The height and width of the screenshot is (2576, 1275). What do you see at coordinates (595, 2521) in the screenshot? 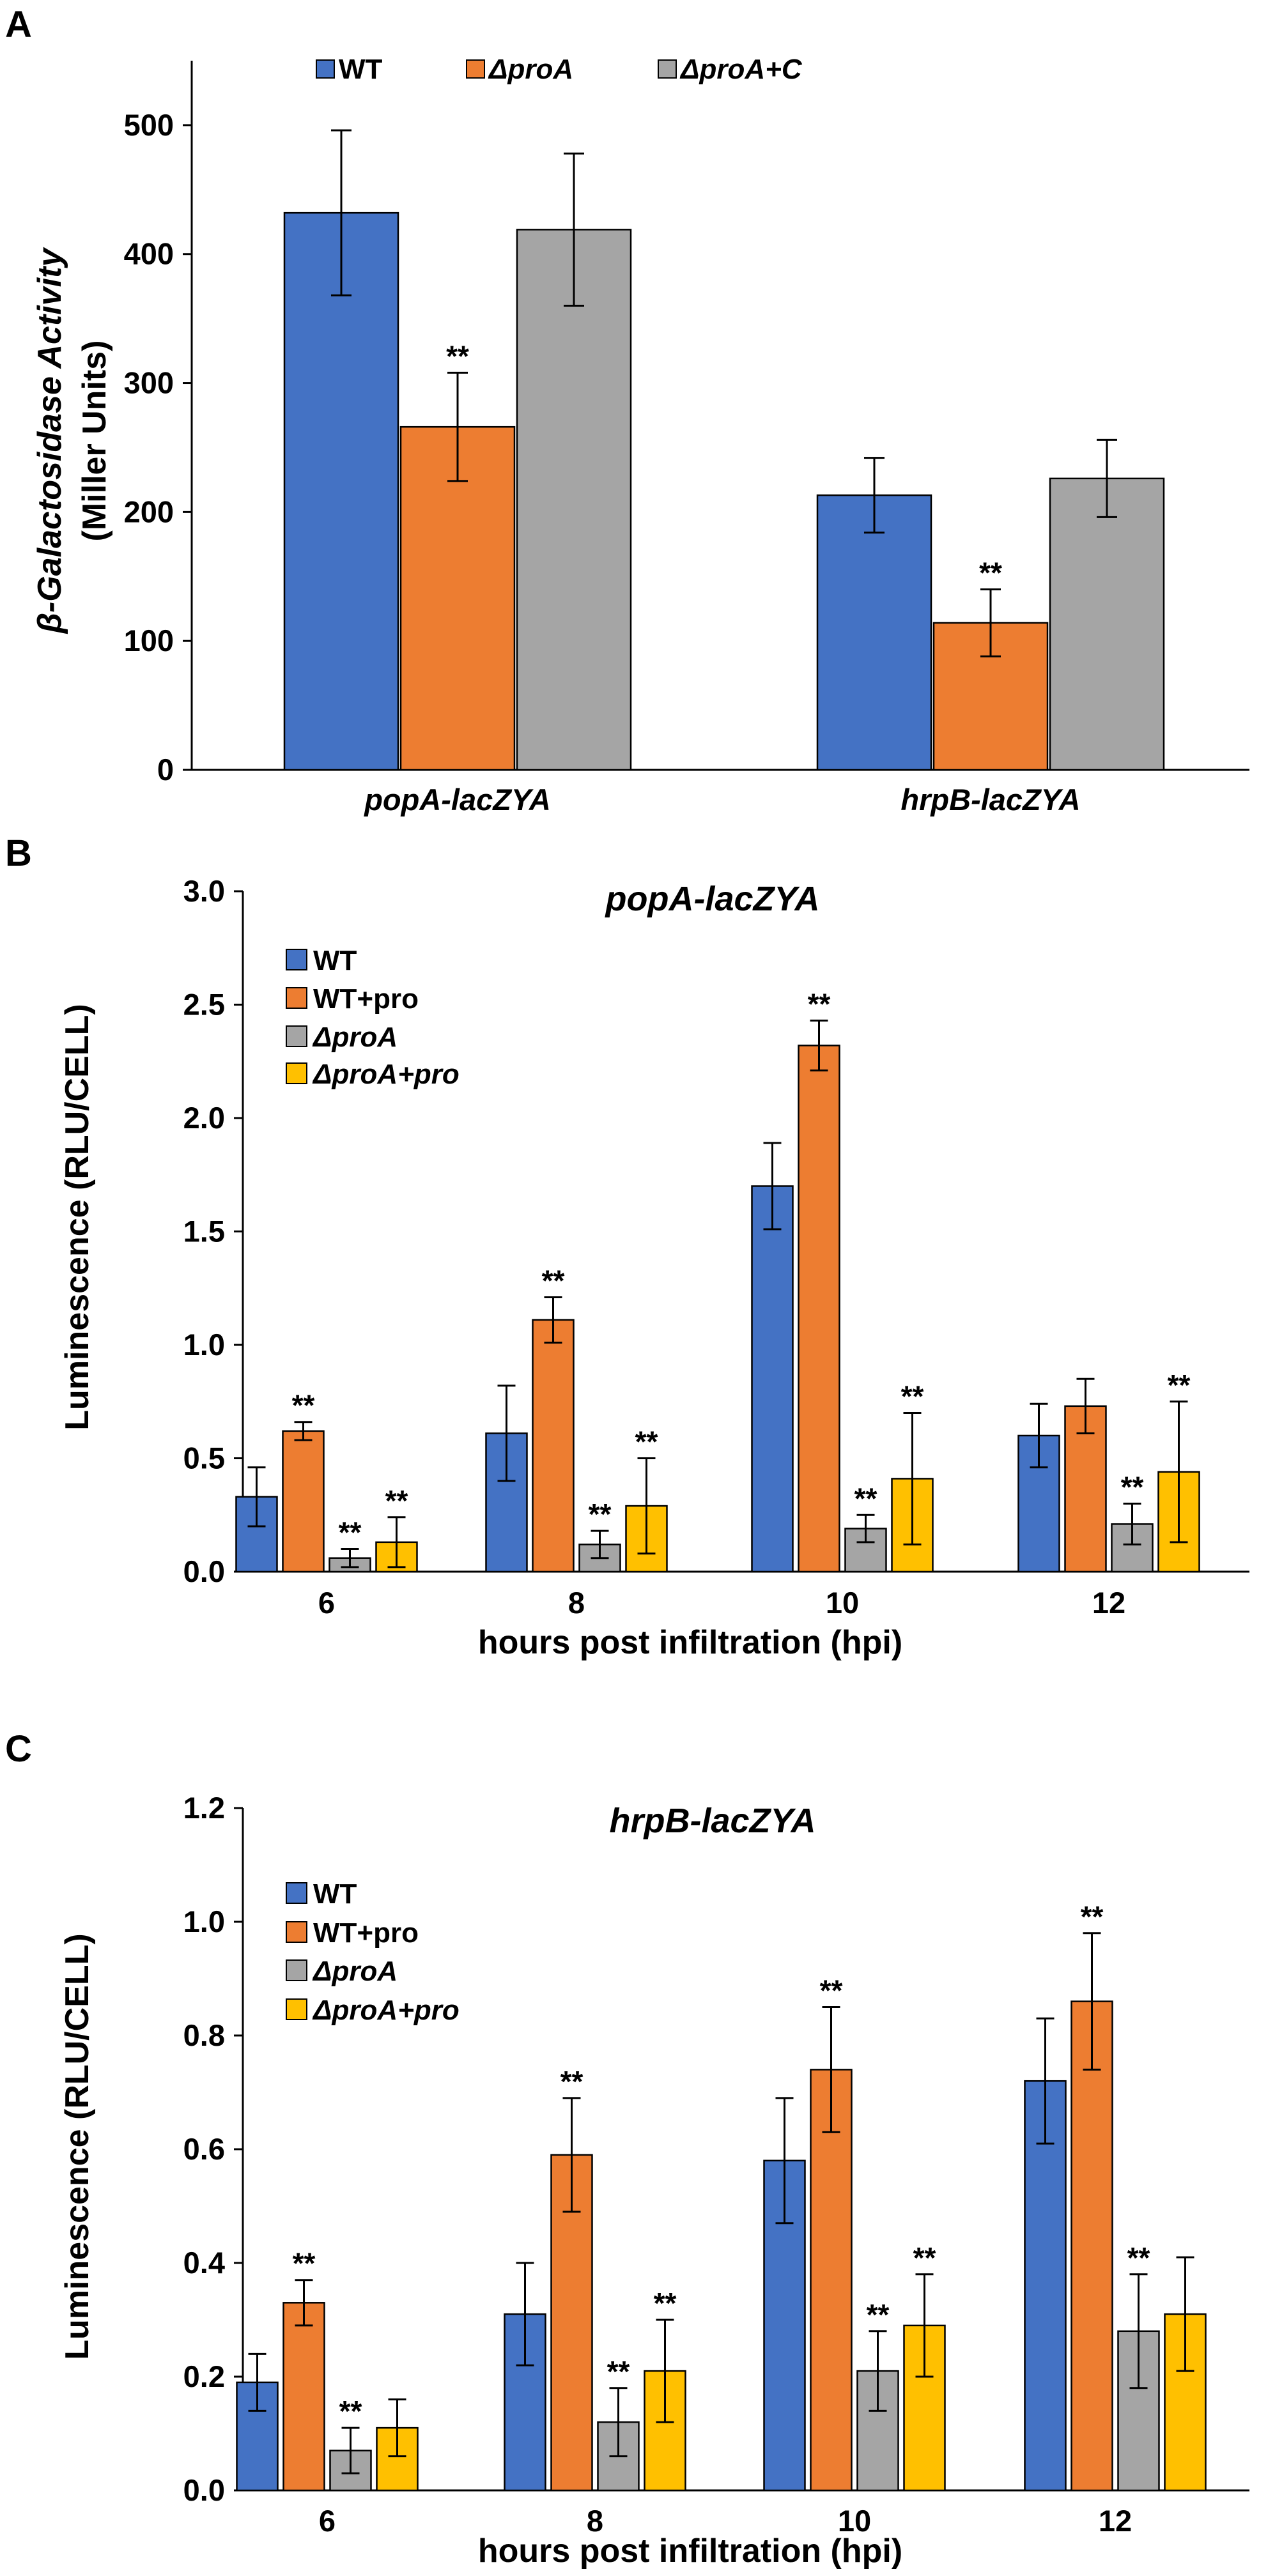
I see `panel-c-category-label: 8` at bounding box center [595, 2521].